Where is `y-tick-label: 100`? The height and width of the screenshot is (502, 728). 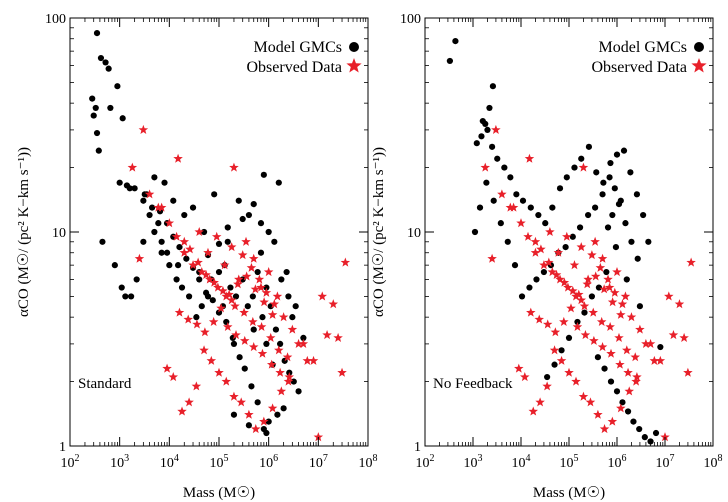 y-tick-label: 100 is located at coordinates (55, 19).